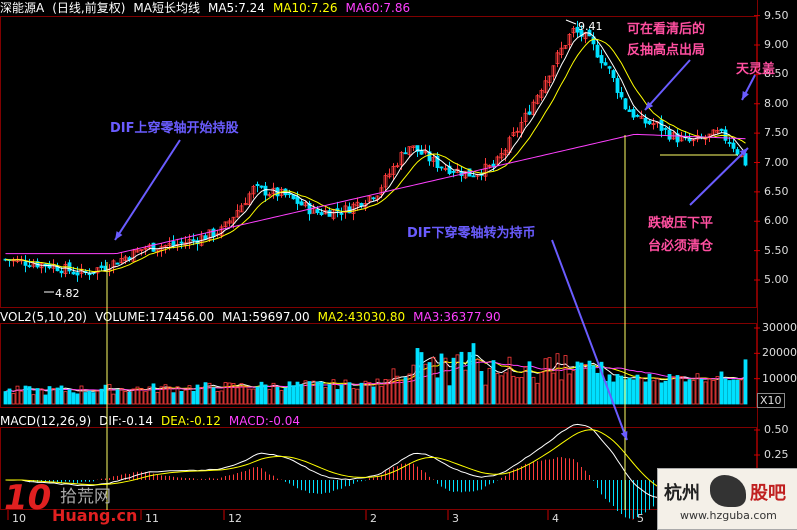  I want to click on price-axis-label: 7.50, so click(776, 133).